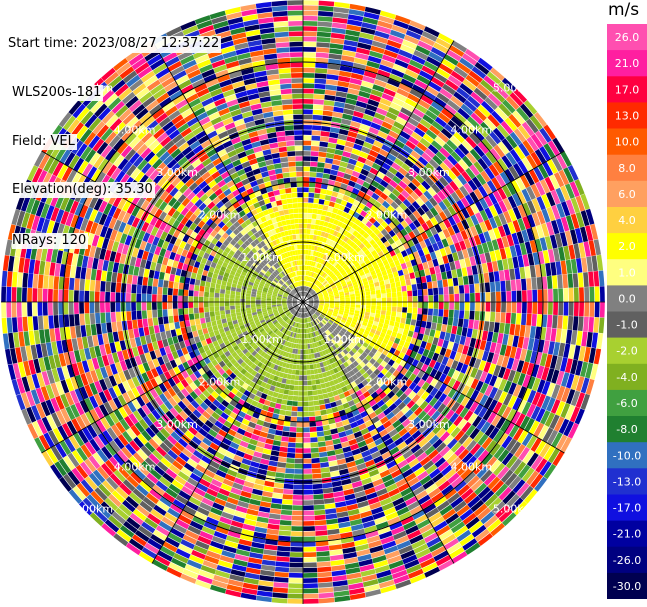 This screenshot has width=647, height=607. Describe the element at coordinates (83, 190) in the screenshot. I see `elevation-label: Elevation(deg): 35.30` at that location.